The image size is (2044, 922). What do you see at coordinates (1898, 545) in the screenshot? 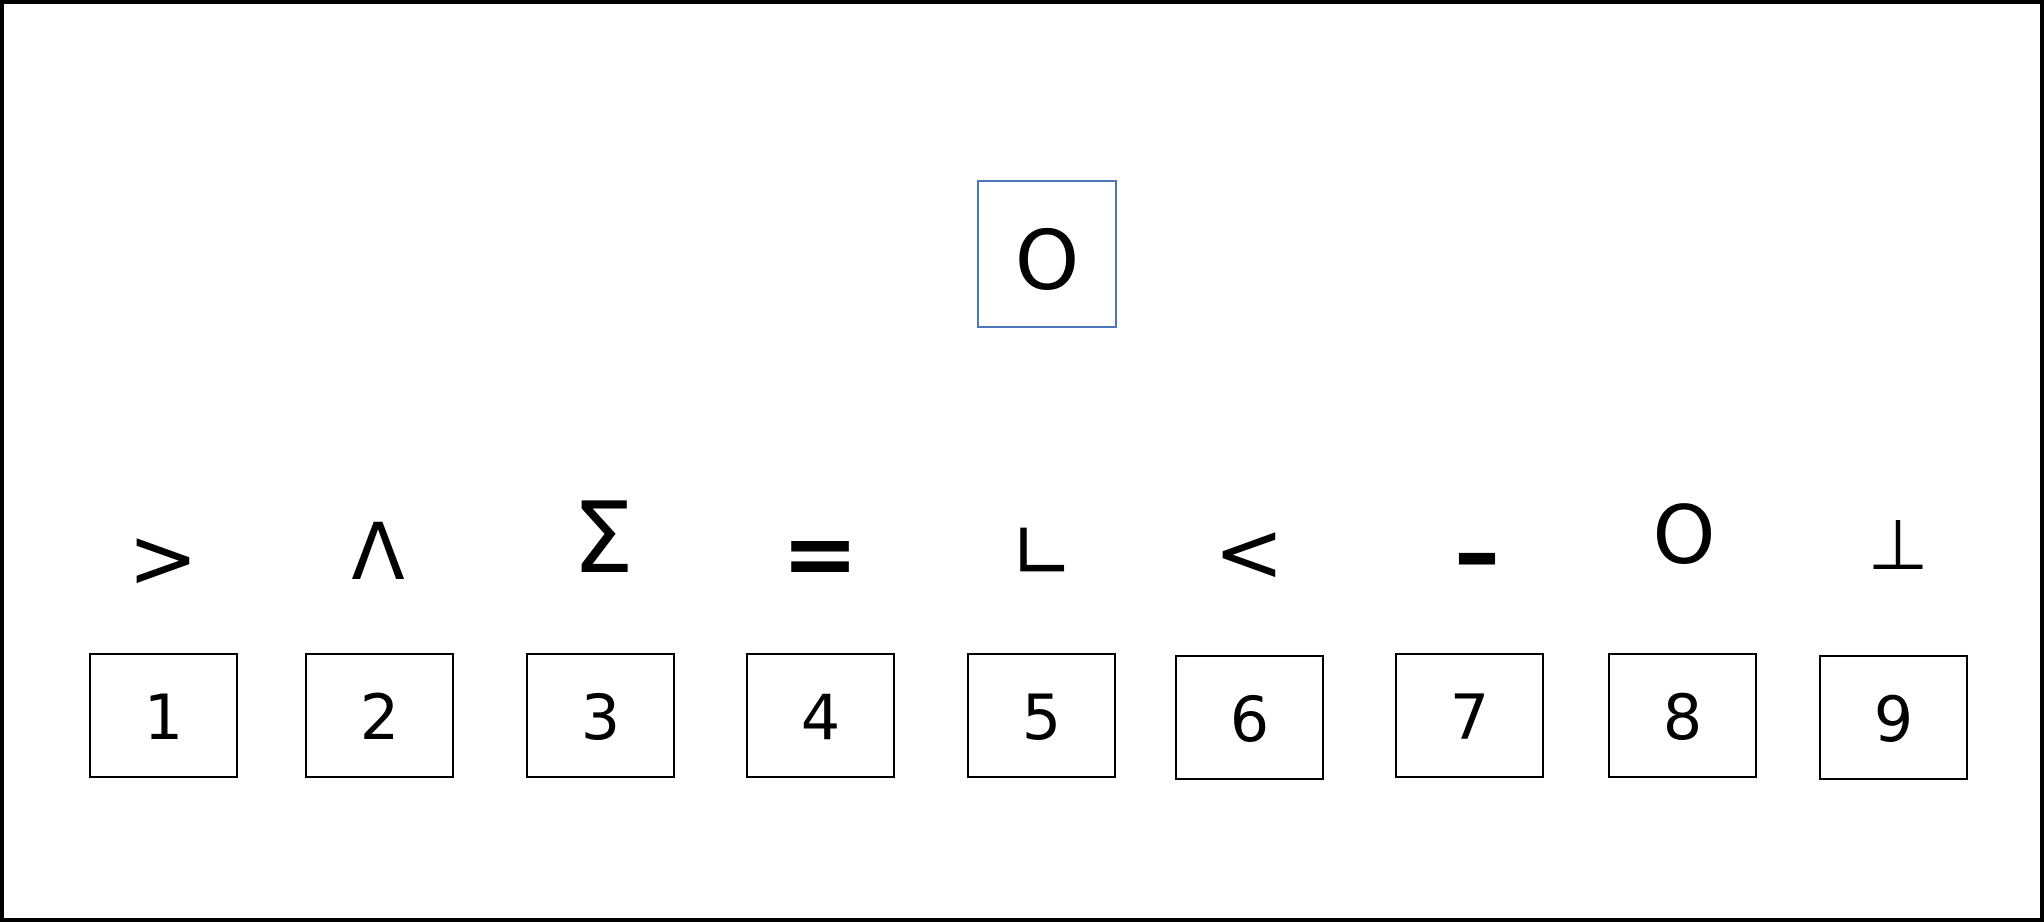
I see `reference-symbol-9: ⊥` at bounding box center [1898, 545].